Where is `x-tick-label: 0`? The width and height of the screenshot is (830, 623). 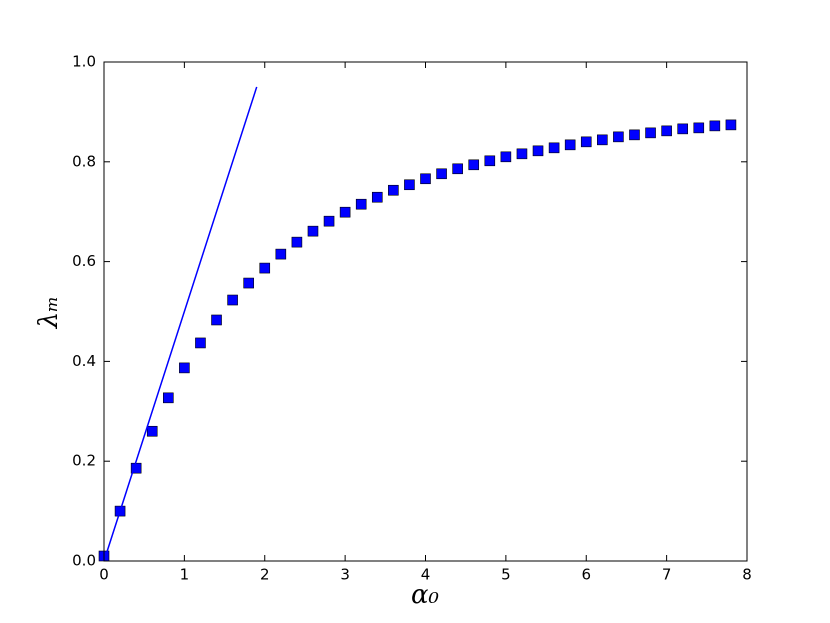
x-tick-label: 0 is located at coordinates (104, 575).